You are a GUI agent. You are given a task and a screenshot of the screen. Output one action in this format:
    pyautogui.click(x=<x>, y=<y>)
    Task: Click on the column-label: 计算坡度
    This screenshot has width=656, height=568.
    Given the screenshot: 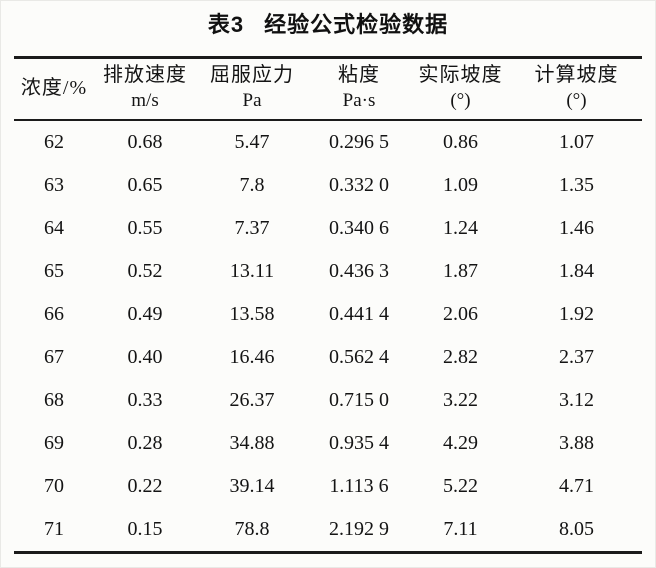 What is the action you would take?
    pyautogui.click(x=576, y=75)
    